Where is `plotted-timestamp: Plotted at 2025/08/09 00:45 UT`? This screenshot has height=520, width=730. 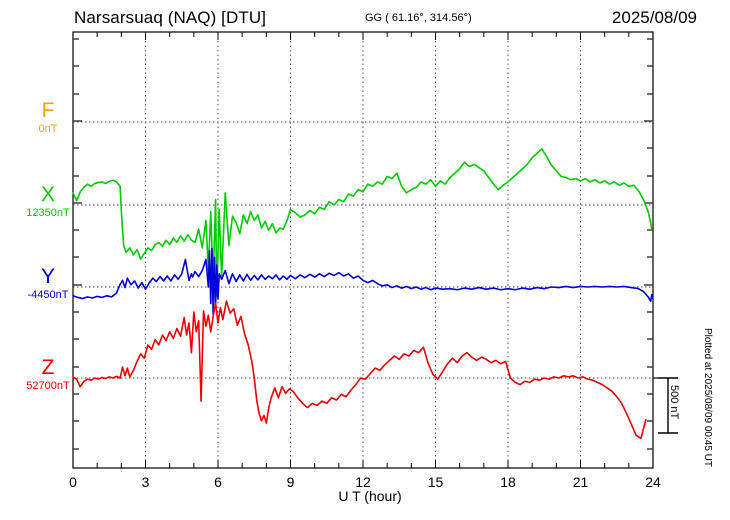
plotted-timestamp: Plotted at 2025/08/09 00:45 UT is located at coordinates (707, 397).